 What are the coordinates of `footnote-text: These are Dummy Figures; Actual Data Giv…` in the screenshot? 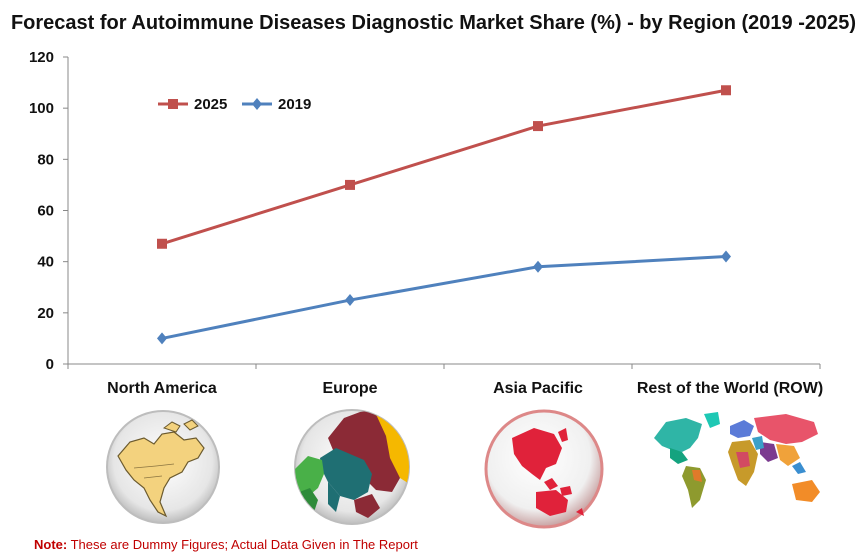 It's located at (244, 544).